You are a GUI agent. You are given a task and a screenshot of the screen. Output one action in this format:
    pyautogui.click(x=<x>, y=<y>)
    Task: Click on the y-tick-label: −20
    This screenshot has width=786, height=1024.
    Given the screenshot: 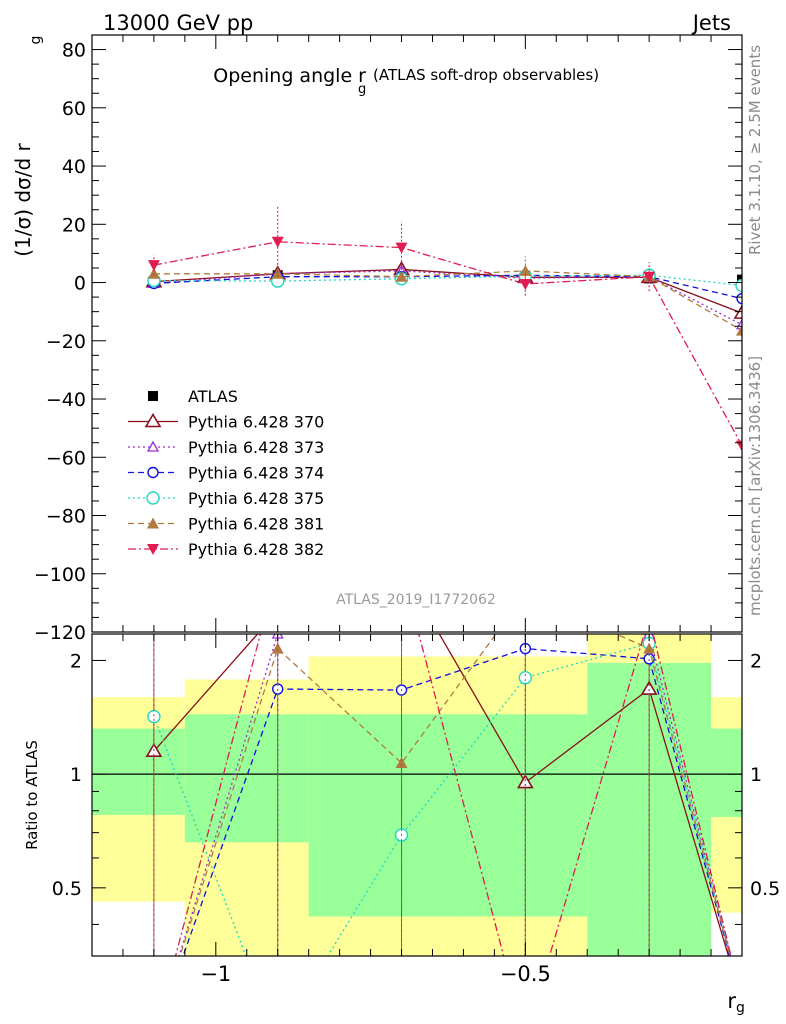 What is the action you would take?
    pyautogui.click(x=66, y=342)
    